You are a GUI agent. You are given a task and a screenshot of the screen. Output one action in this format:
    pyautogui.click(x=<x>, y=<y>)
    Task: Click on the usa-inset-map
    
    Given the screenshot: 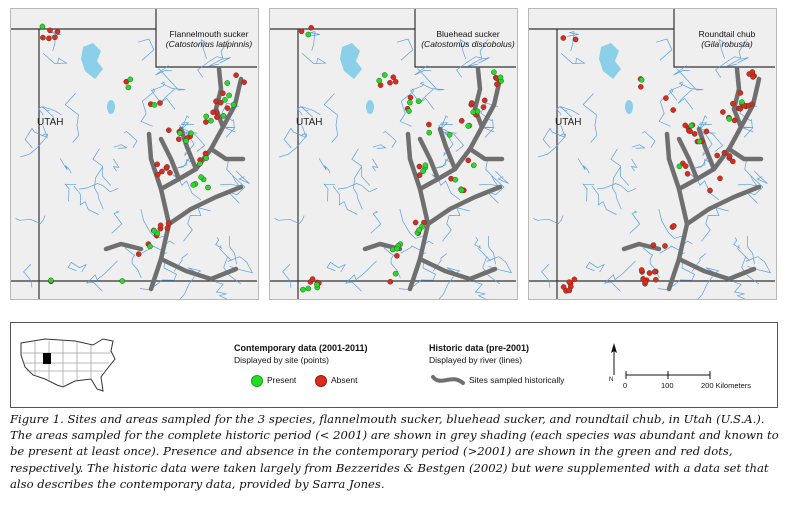 What is the action you would take?
    pyautogui.click(x=68, y=365)
    